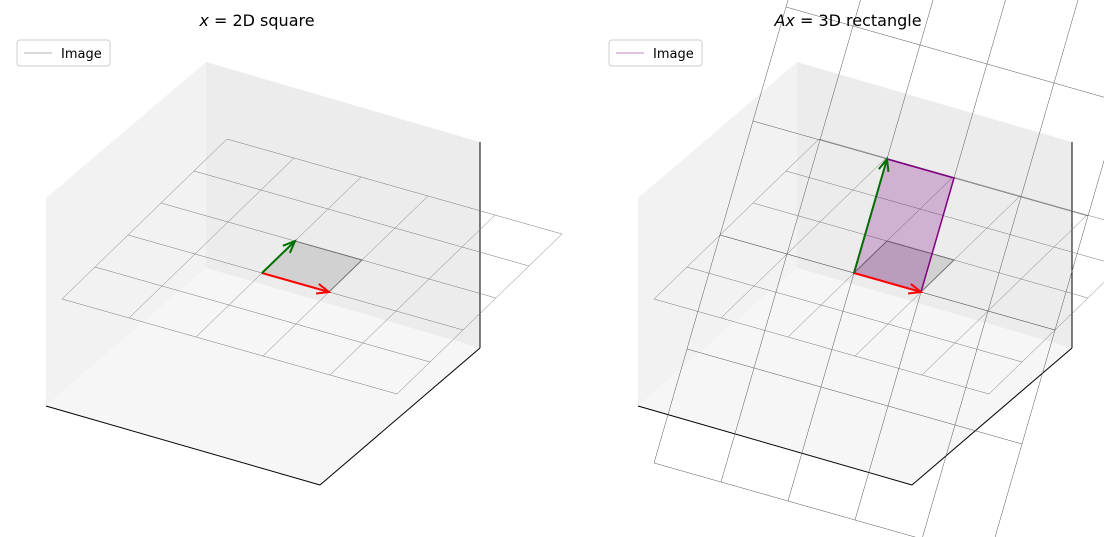 Image resolution: width=1104 pixels, height=537 pixels. I want to click on vector-Ae1-head, so click(915, 289).